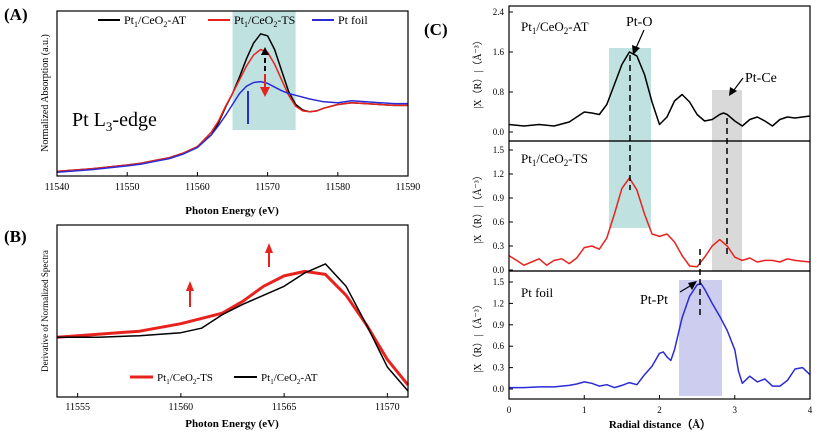  Describe the element at coordinates (284, 407) in the screenshot. I see `x-tick-label: 11565` at that location.